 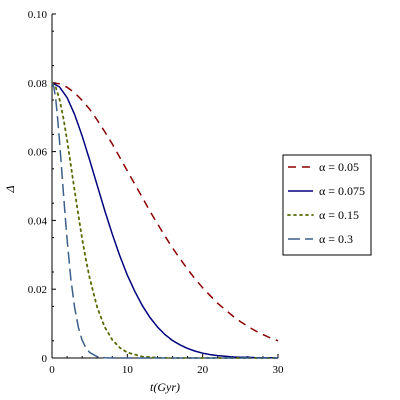 I want to click on legend: α = 0.05 α = 0.075 α = 0.15 α = 0.3, so click(x=327, y=205).